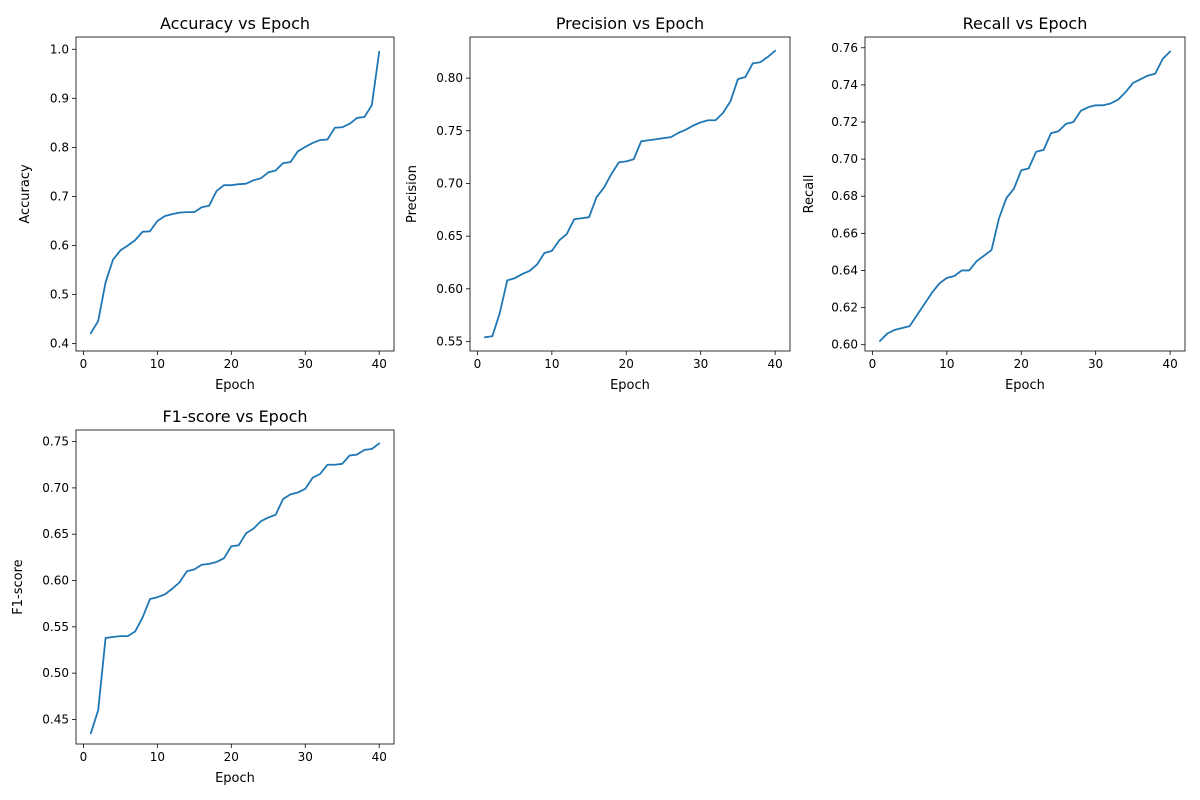  What do you see at coordinates (18, 586) in the screenshot?
I see `f1-score-y-axis-label: F1-score` at bounding box center [18, 586].